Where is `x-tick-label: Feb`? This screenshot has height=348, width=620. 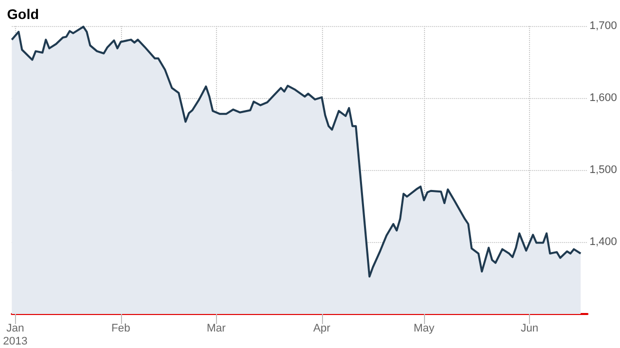
x-tick-label: Feb is located at coordinates (120, 328).